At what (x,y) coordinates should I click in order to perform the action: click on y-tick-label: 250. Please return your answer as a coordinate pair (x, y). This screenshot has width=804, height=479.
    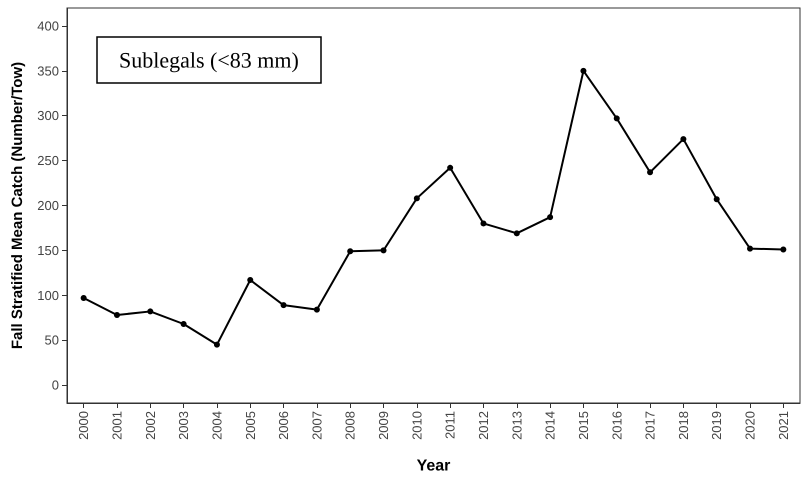
    Looking at the image, I should click on (48, 160).